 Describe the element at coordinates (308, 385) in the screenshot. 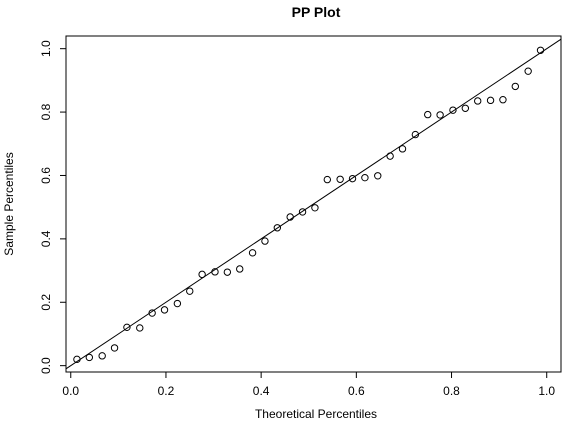

I see `x-axis: 0.0 0.2 0.4 0.6 0.8 1.0` at that location.